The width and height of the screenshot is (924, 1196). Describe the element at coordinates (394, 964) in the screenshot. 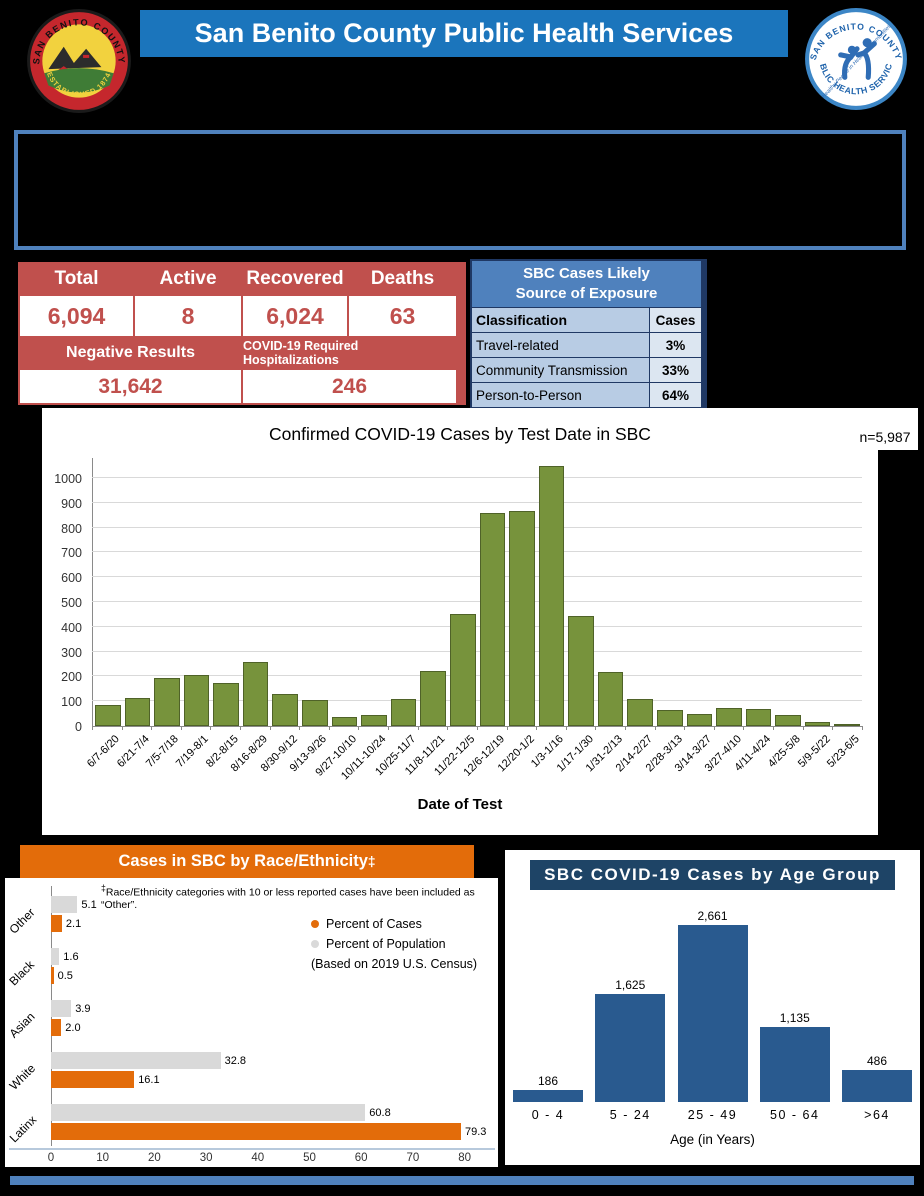

I see `legend-note: (Based on 2019 U.S. Census)` at that location.